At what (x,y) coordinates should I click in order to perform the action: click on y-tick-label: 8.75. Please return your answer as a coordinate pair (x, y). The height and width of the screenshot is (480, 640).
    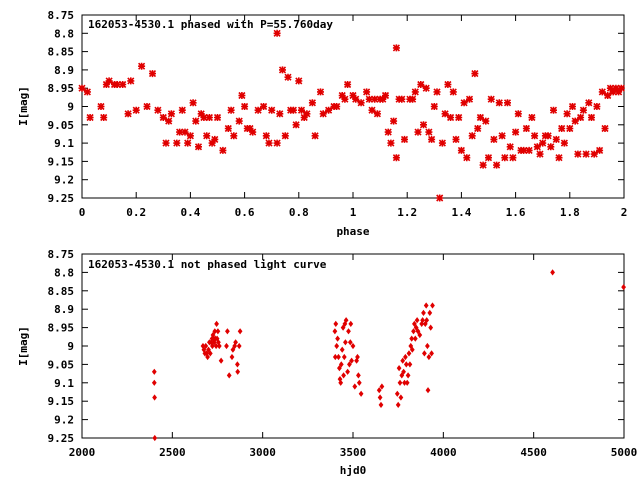
    Looking at the image, I should click on (61, 15).